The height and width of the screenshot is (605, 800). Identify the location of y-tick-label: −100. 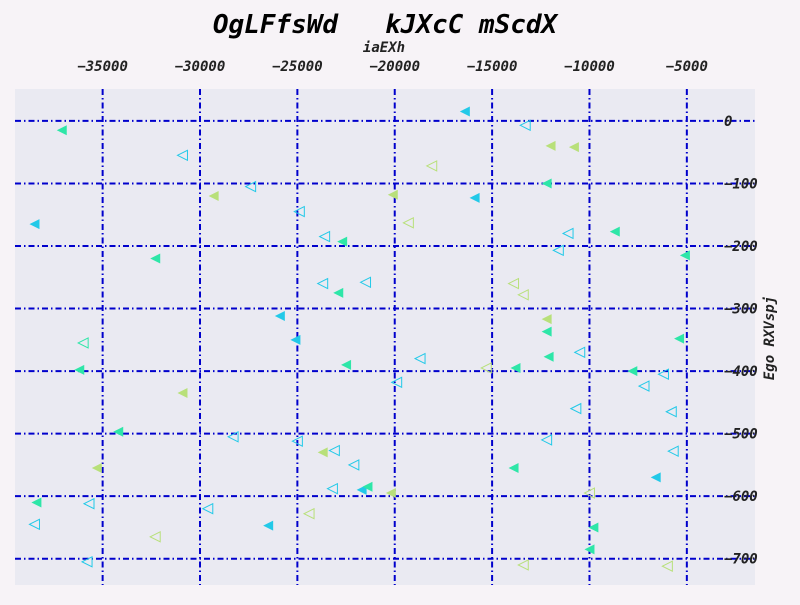
(741, 184).